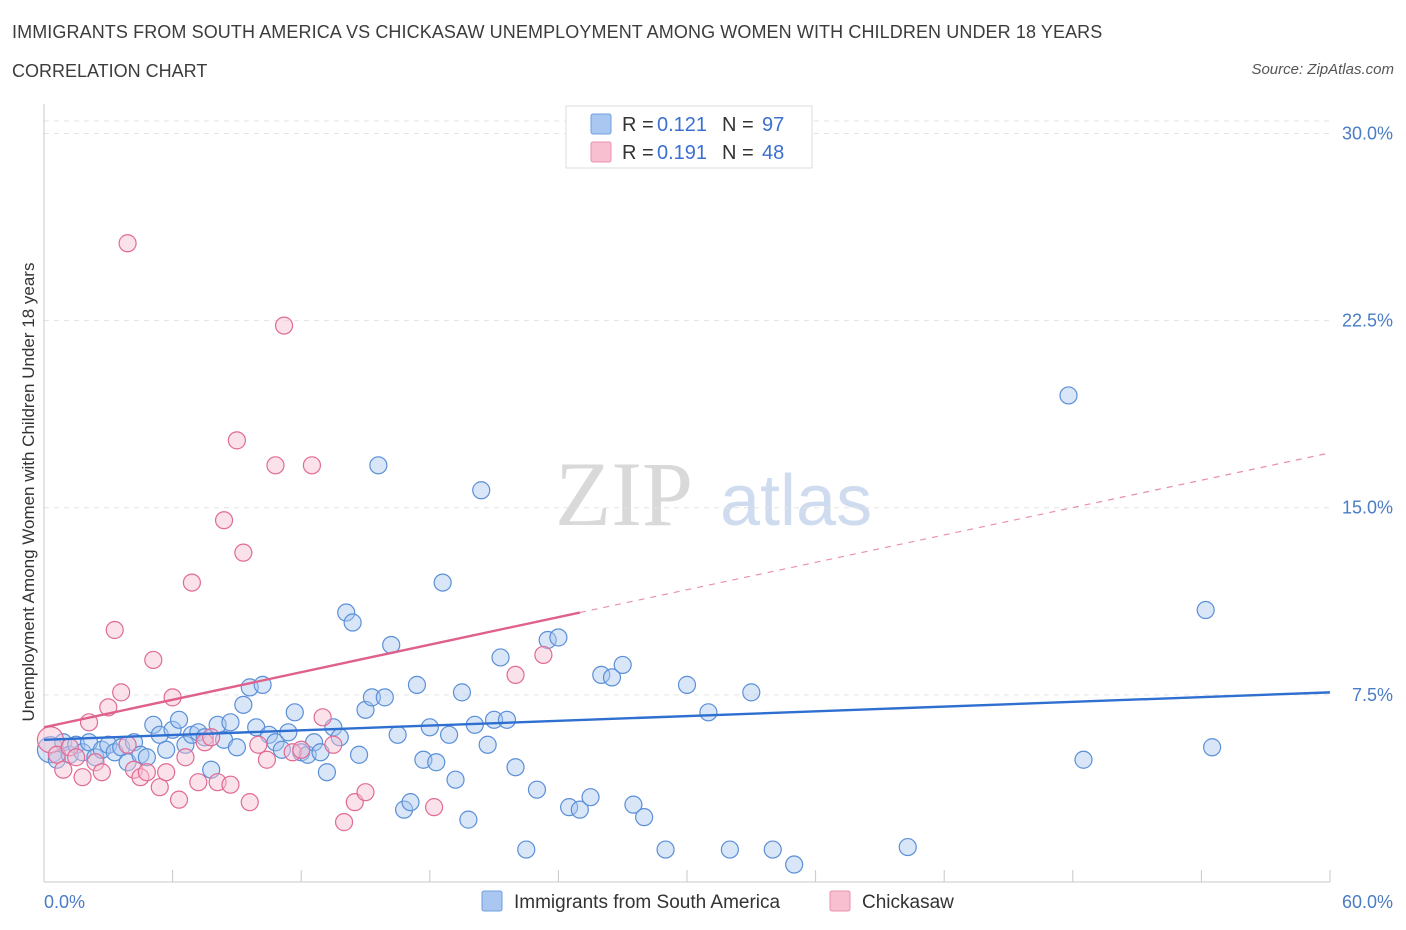 The image size is (1406, 930). I want to click on watermark-atlas: atlas, so click(796, 501).